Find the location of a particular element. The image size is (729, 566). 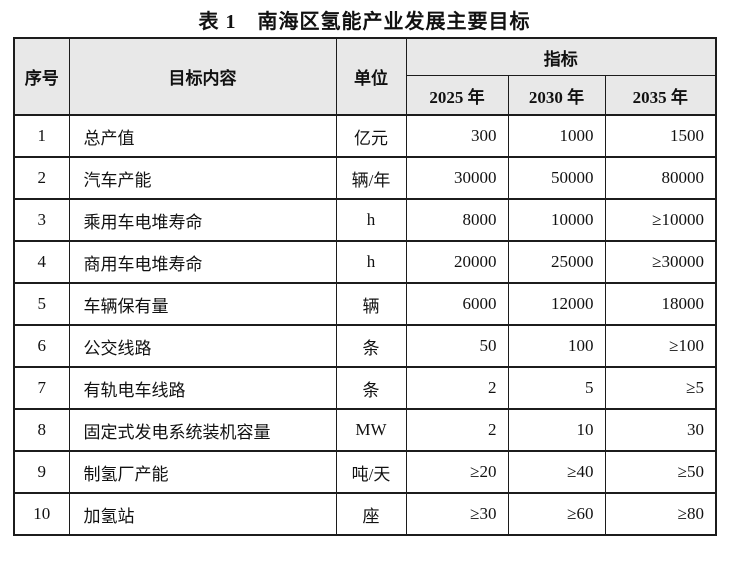

cell-no: 2 is located at coordinates (41, 178).